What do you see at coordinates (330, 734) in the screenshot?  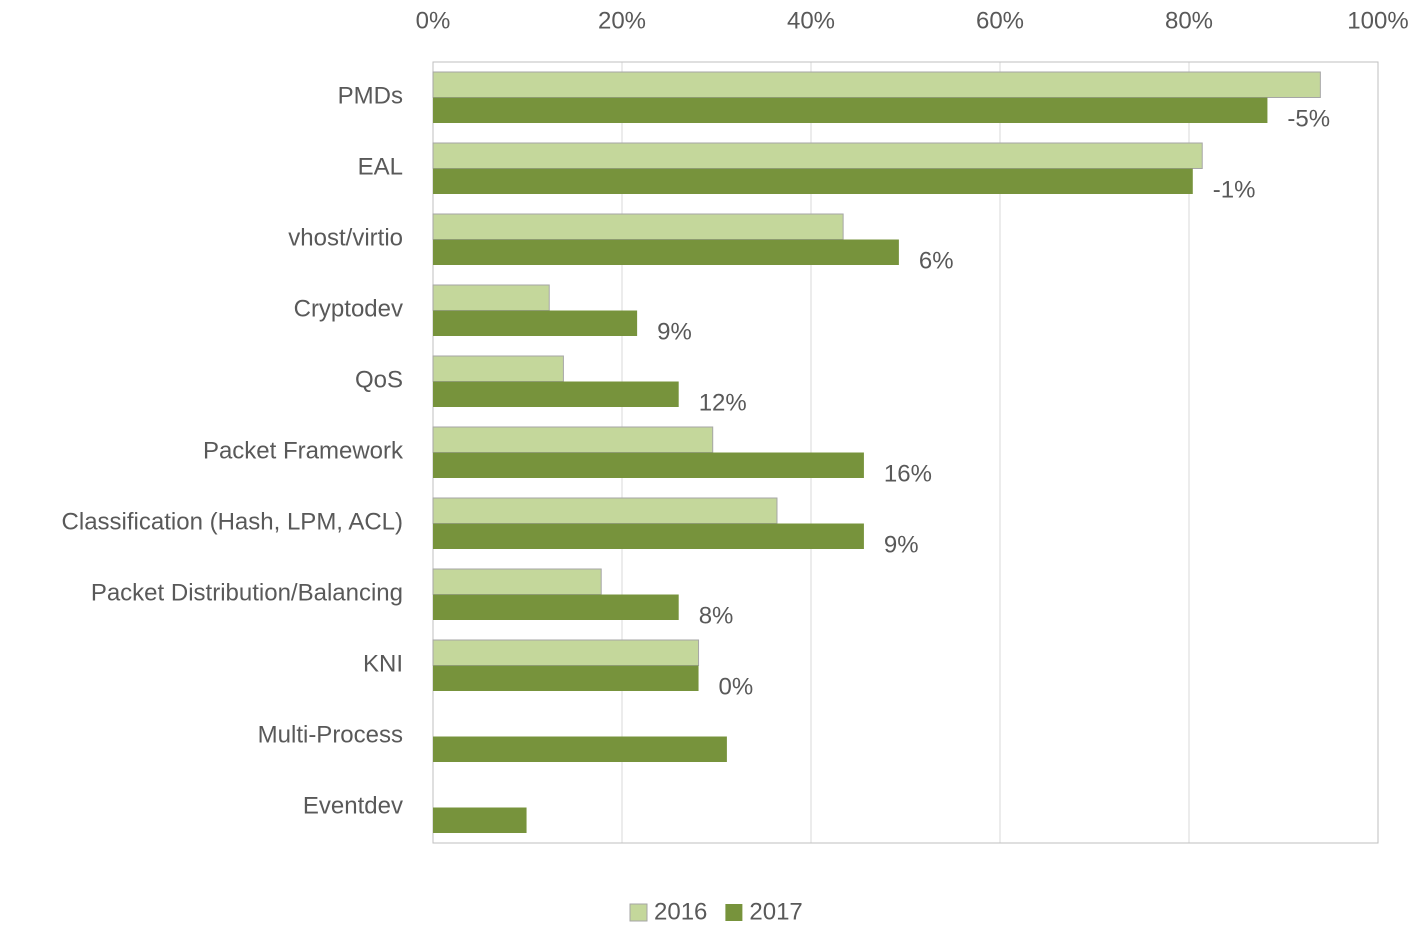 I see `category-label: Multi-Process` at bounding box center [330, 734].